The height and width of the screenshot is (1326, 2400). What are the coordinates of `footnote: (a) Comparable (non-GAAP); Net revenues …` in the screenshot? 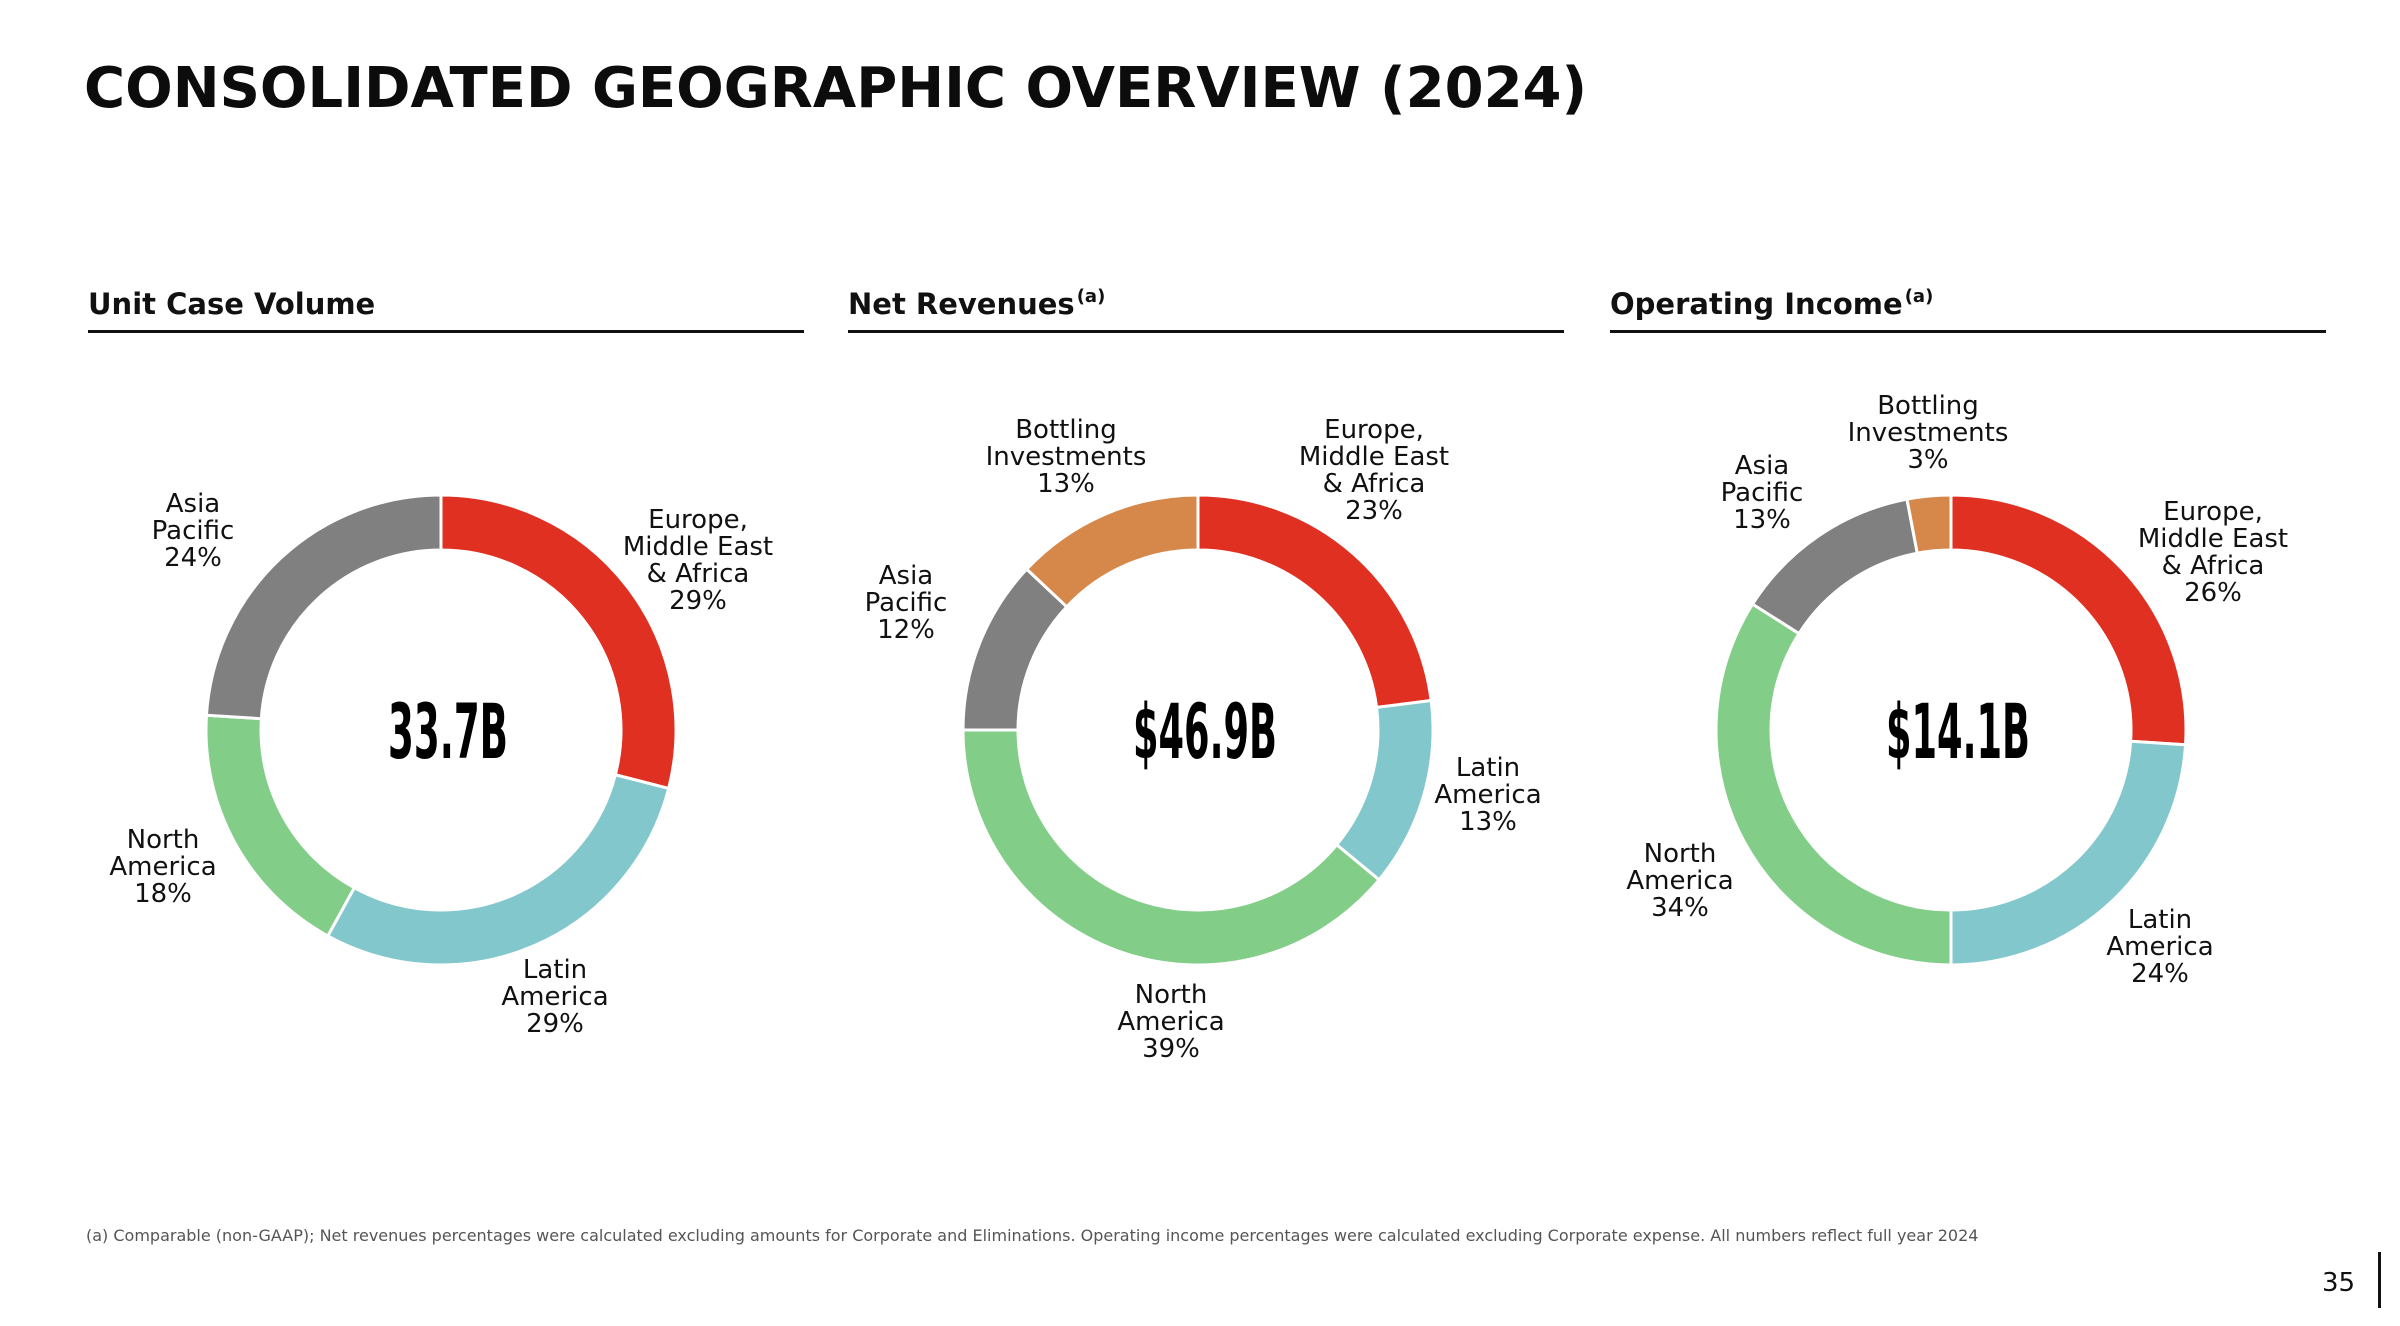 It's located at (1032, 1235).